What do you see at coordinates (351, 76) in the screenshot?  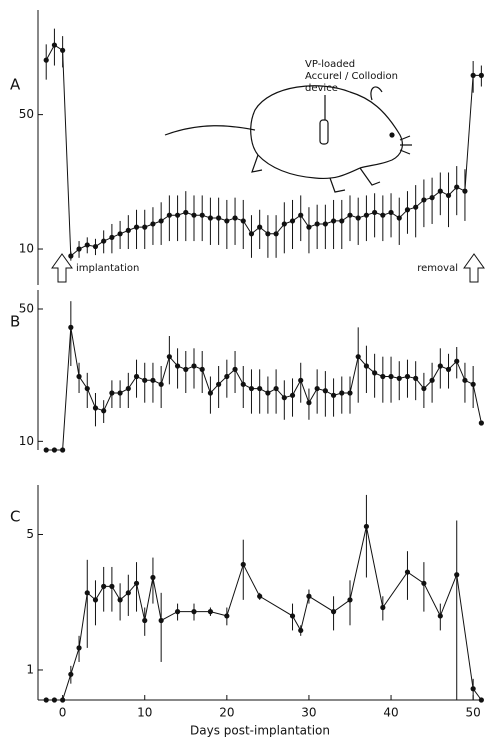 I see `annotation: Accurel / Collodion` at bounding box center [351, 76].